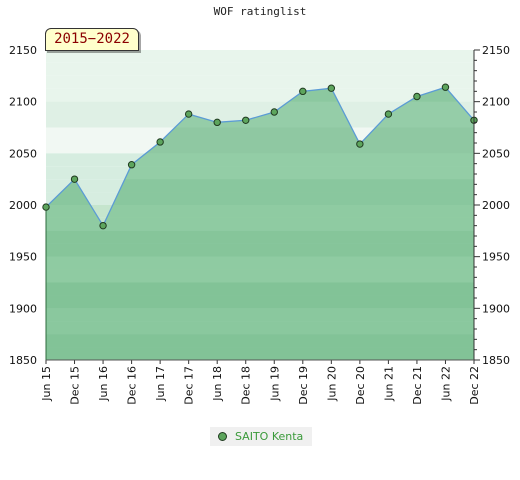 This screenshot has height=480, width=520. What do you see at coordinates (331, 384) in the screenshot?
I see `x-tick-label: Jun 20` at bounding box center [331, 384].